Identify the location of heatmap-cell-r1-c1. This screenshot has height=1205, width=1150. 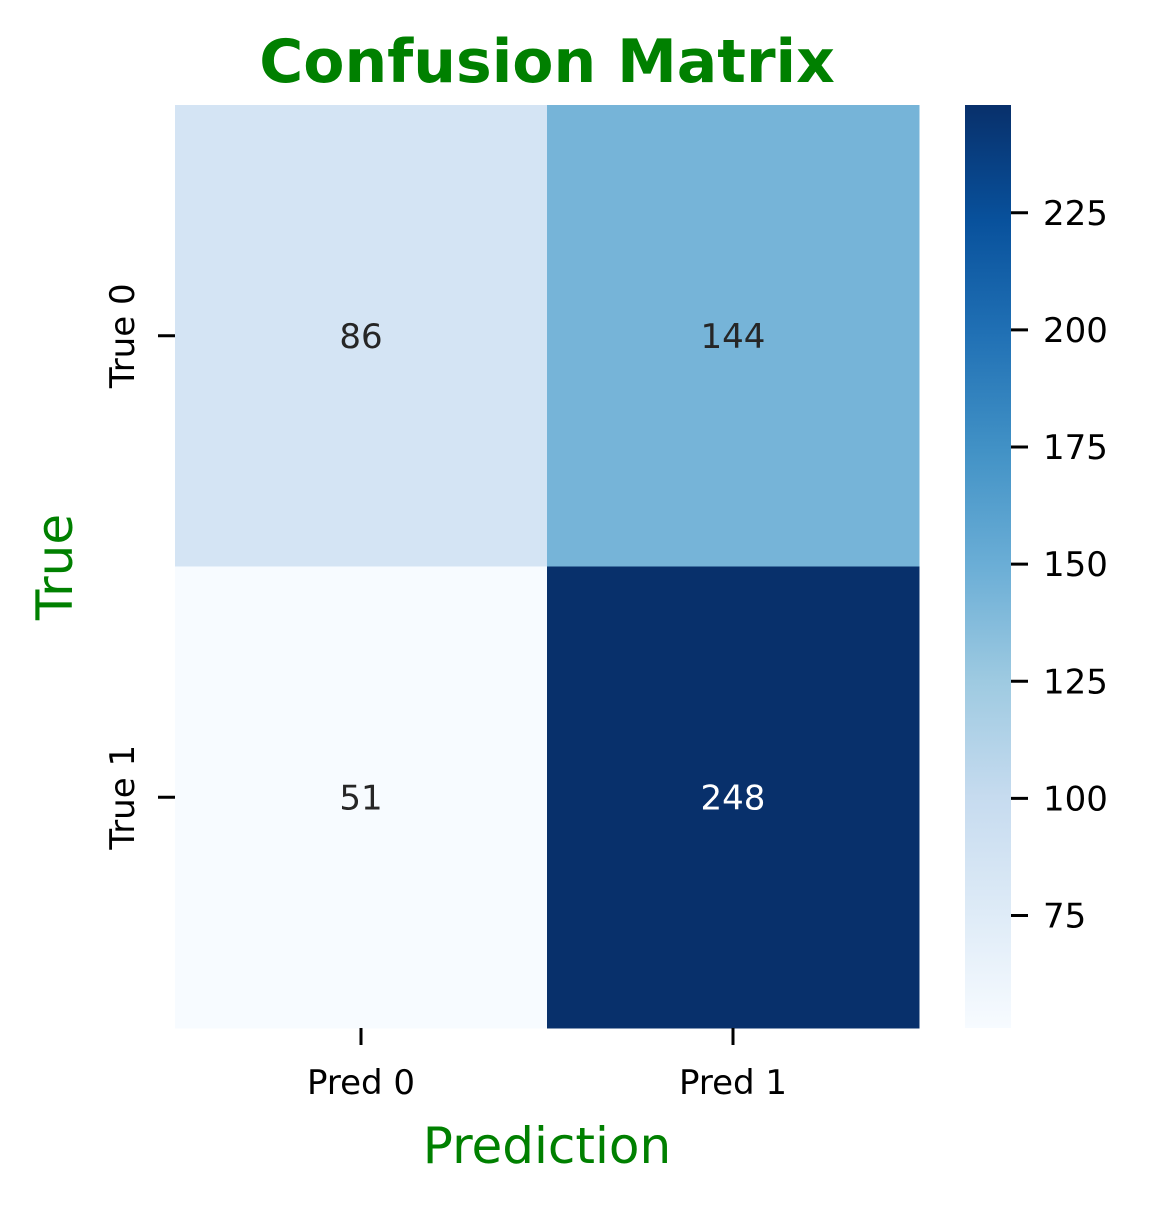
(733, 797).